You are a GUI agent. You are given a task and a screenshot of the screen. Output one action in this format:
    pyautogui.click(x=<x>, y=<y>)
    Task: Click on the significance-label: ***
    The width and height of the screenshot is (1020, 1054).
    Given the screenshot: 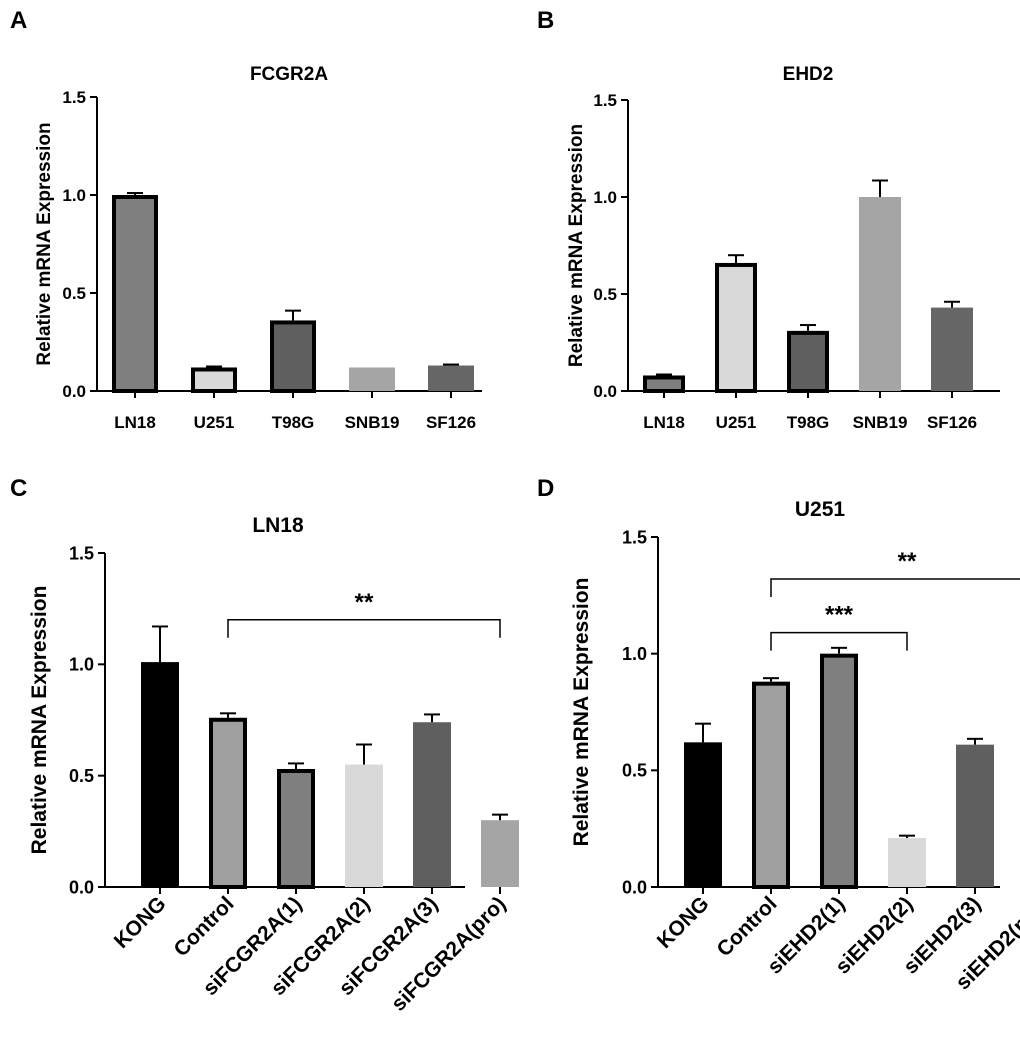 What is the action you would take?
    pyautogui.click(x=839, y=615)
    